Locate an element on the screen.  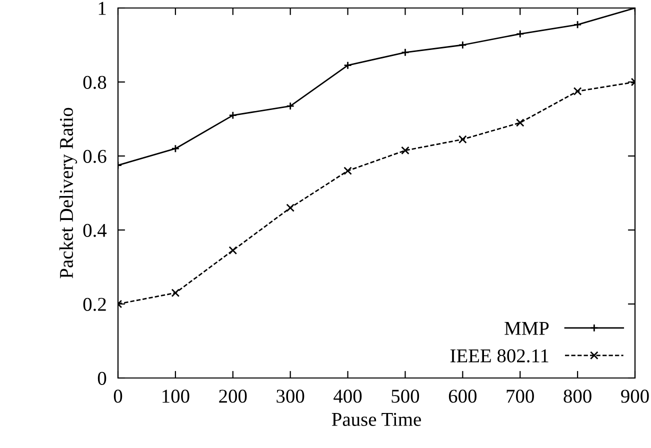
y-tick-label: 0 is located at coordinates (102, 378).